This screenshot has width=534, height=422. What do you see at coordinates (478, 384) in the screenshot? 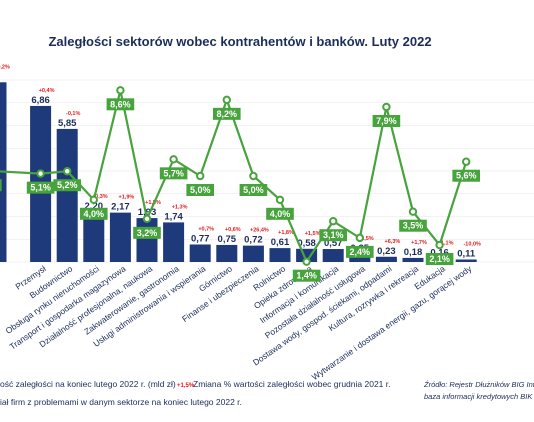
I see `source-line-1: Źródło: Rejestr Dłużników BIG InfoM` at bounding box center [478, 384].